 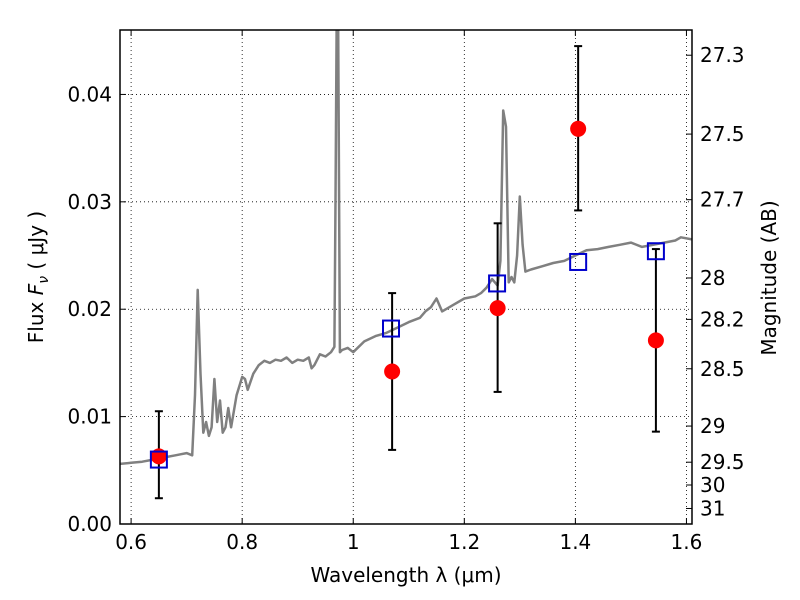 I want to click on y-axis-label-suffix: ( μJy ), so click(x=36, y=243).